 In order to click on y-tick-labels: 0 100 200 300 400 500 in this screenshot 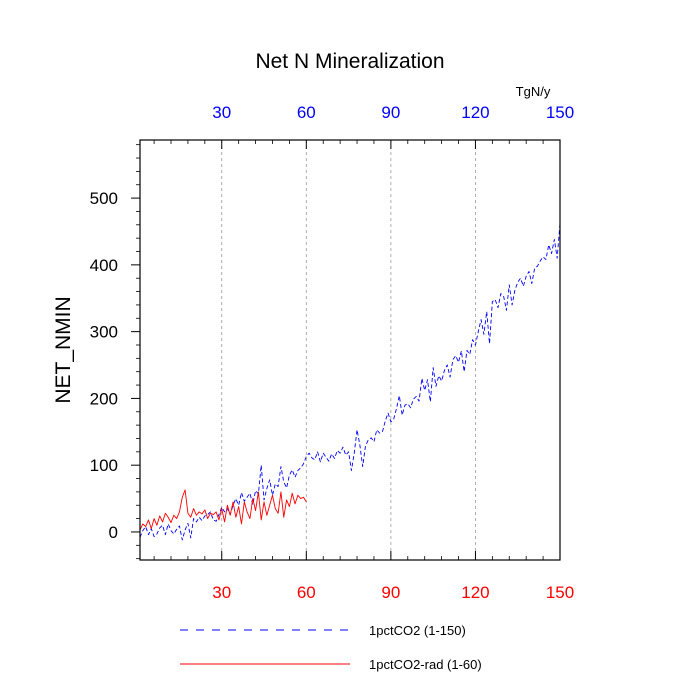, I will do `click(104, 365)`.